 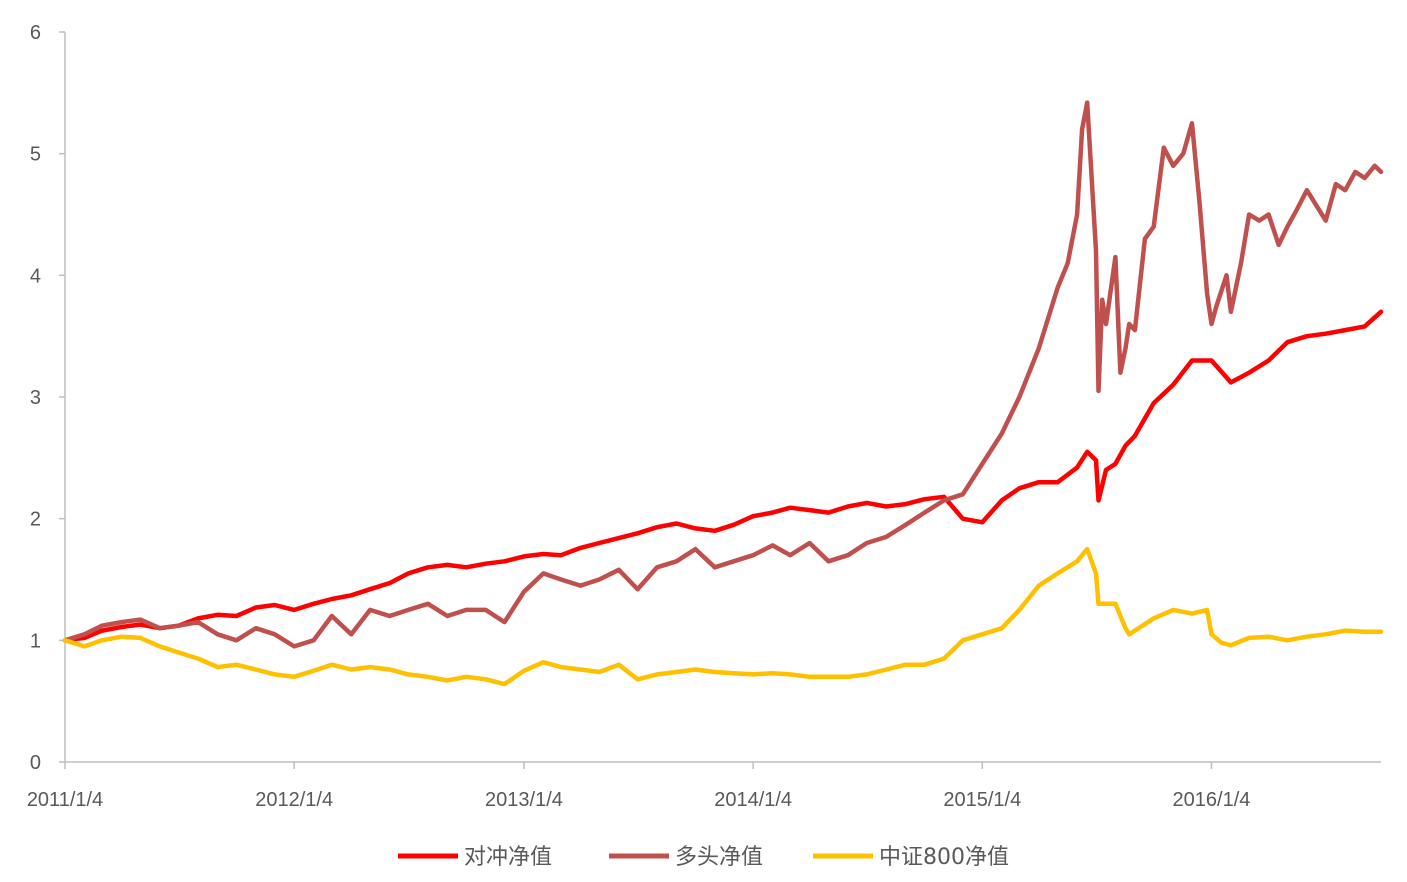 I want to click on legend: 对冲净值 多头净值 中证800净值, so click(x=703, y=857).